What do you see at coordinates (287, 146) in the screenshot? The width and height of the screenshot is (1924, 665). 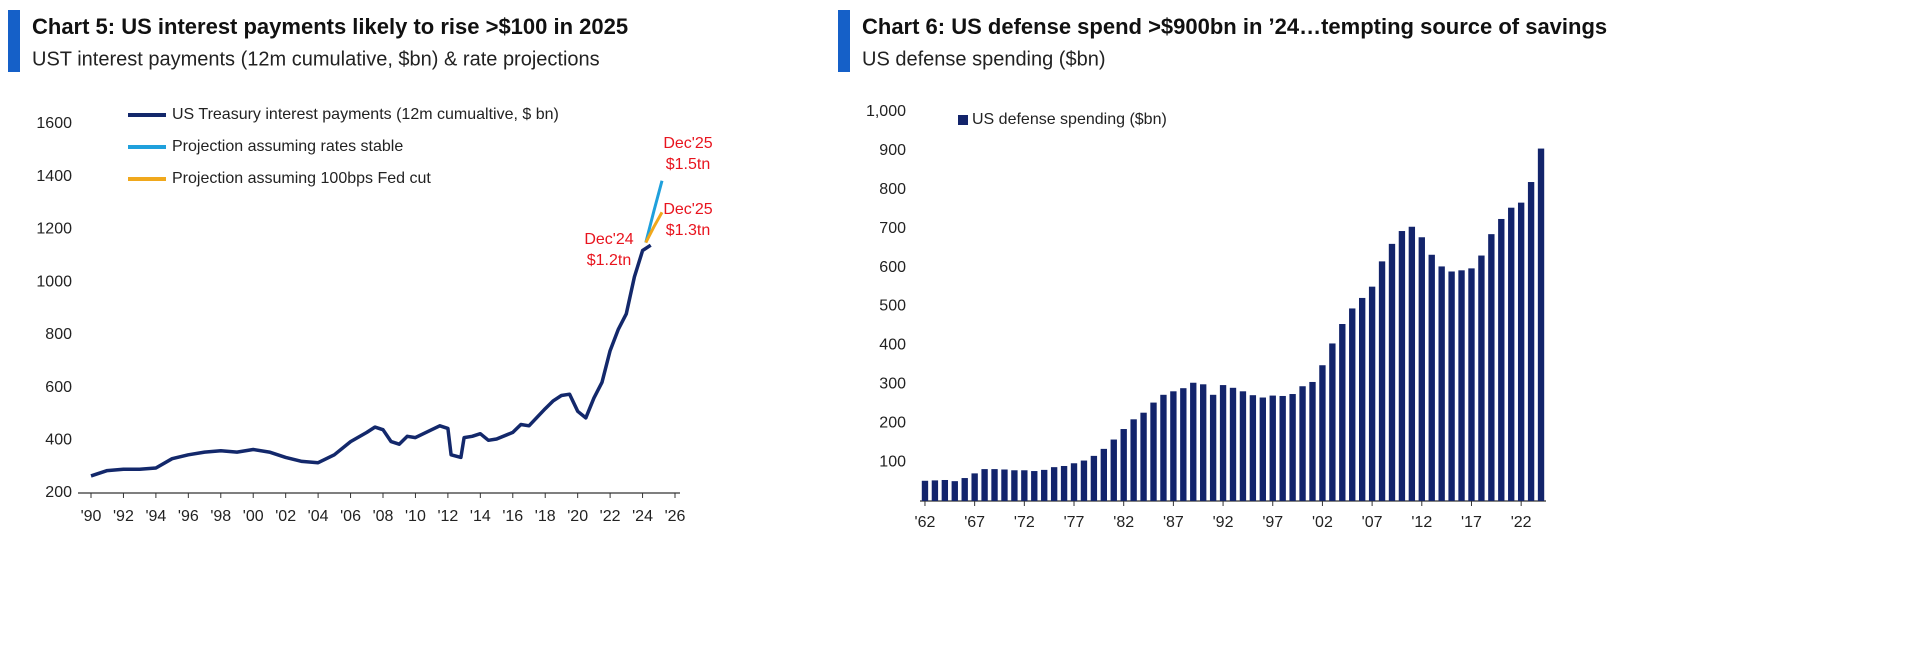 I see `legend-label: Projection assuming rates stable` at bounding box center [287, 146].